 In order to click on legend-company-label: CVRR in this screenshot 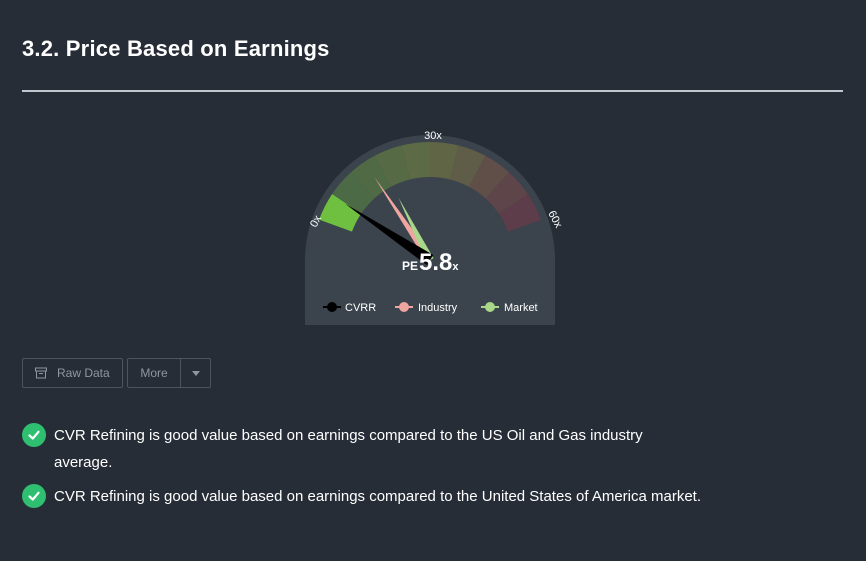, I will do `click(360, 308)`.